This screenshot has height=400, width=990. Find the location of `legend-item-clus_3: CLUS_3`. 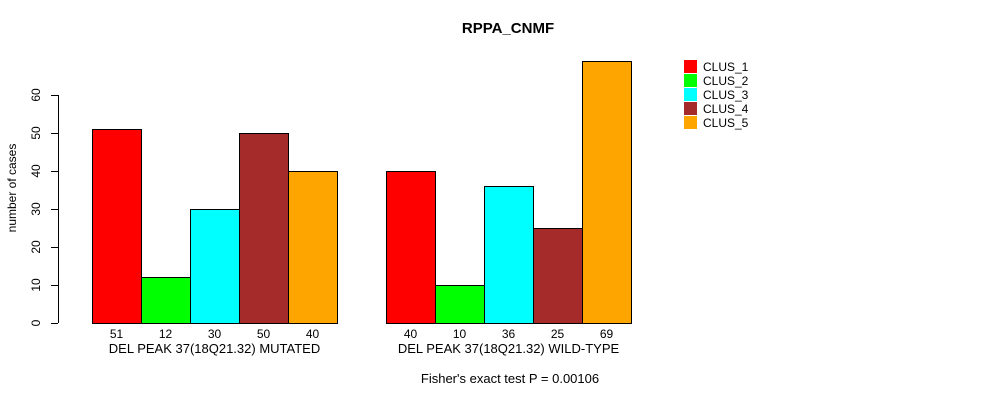

legend-item-clus_3: CLUS_3 is located at coordinates (716, 94).